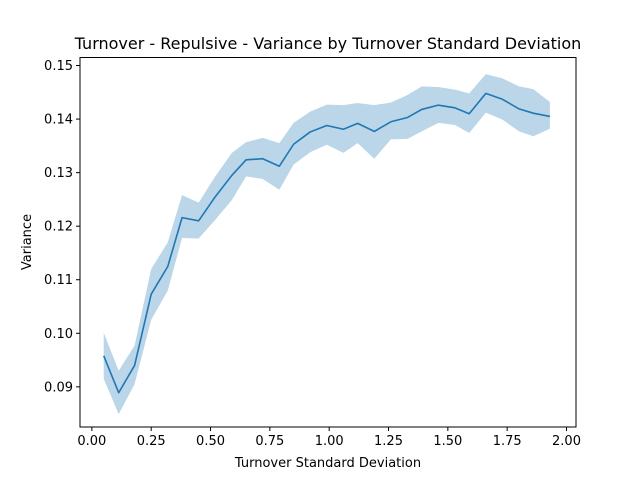 The height and width of the screenshot is (480, 640). What do you see at coordinates (58, 173) in the screenshot?
I see `y-tick-label: 0.13` at bounding box center [58, 173].